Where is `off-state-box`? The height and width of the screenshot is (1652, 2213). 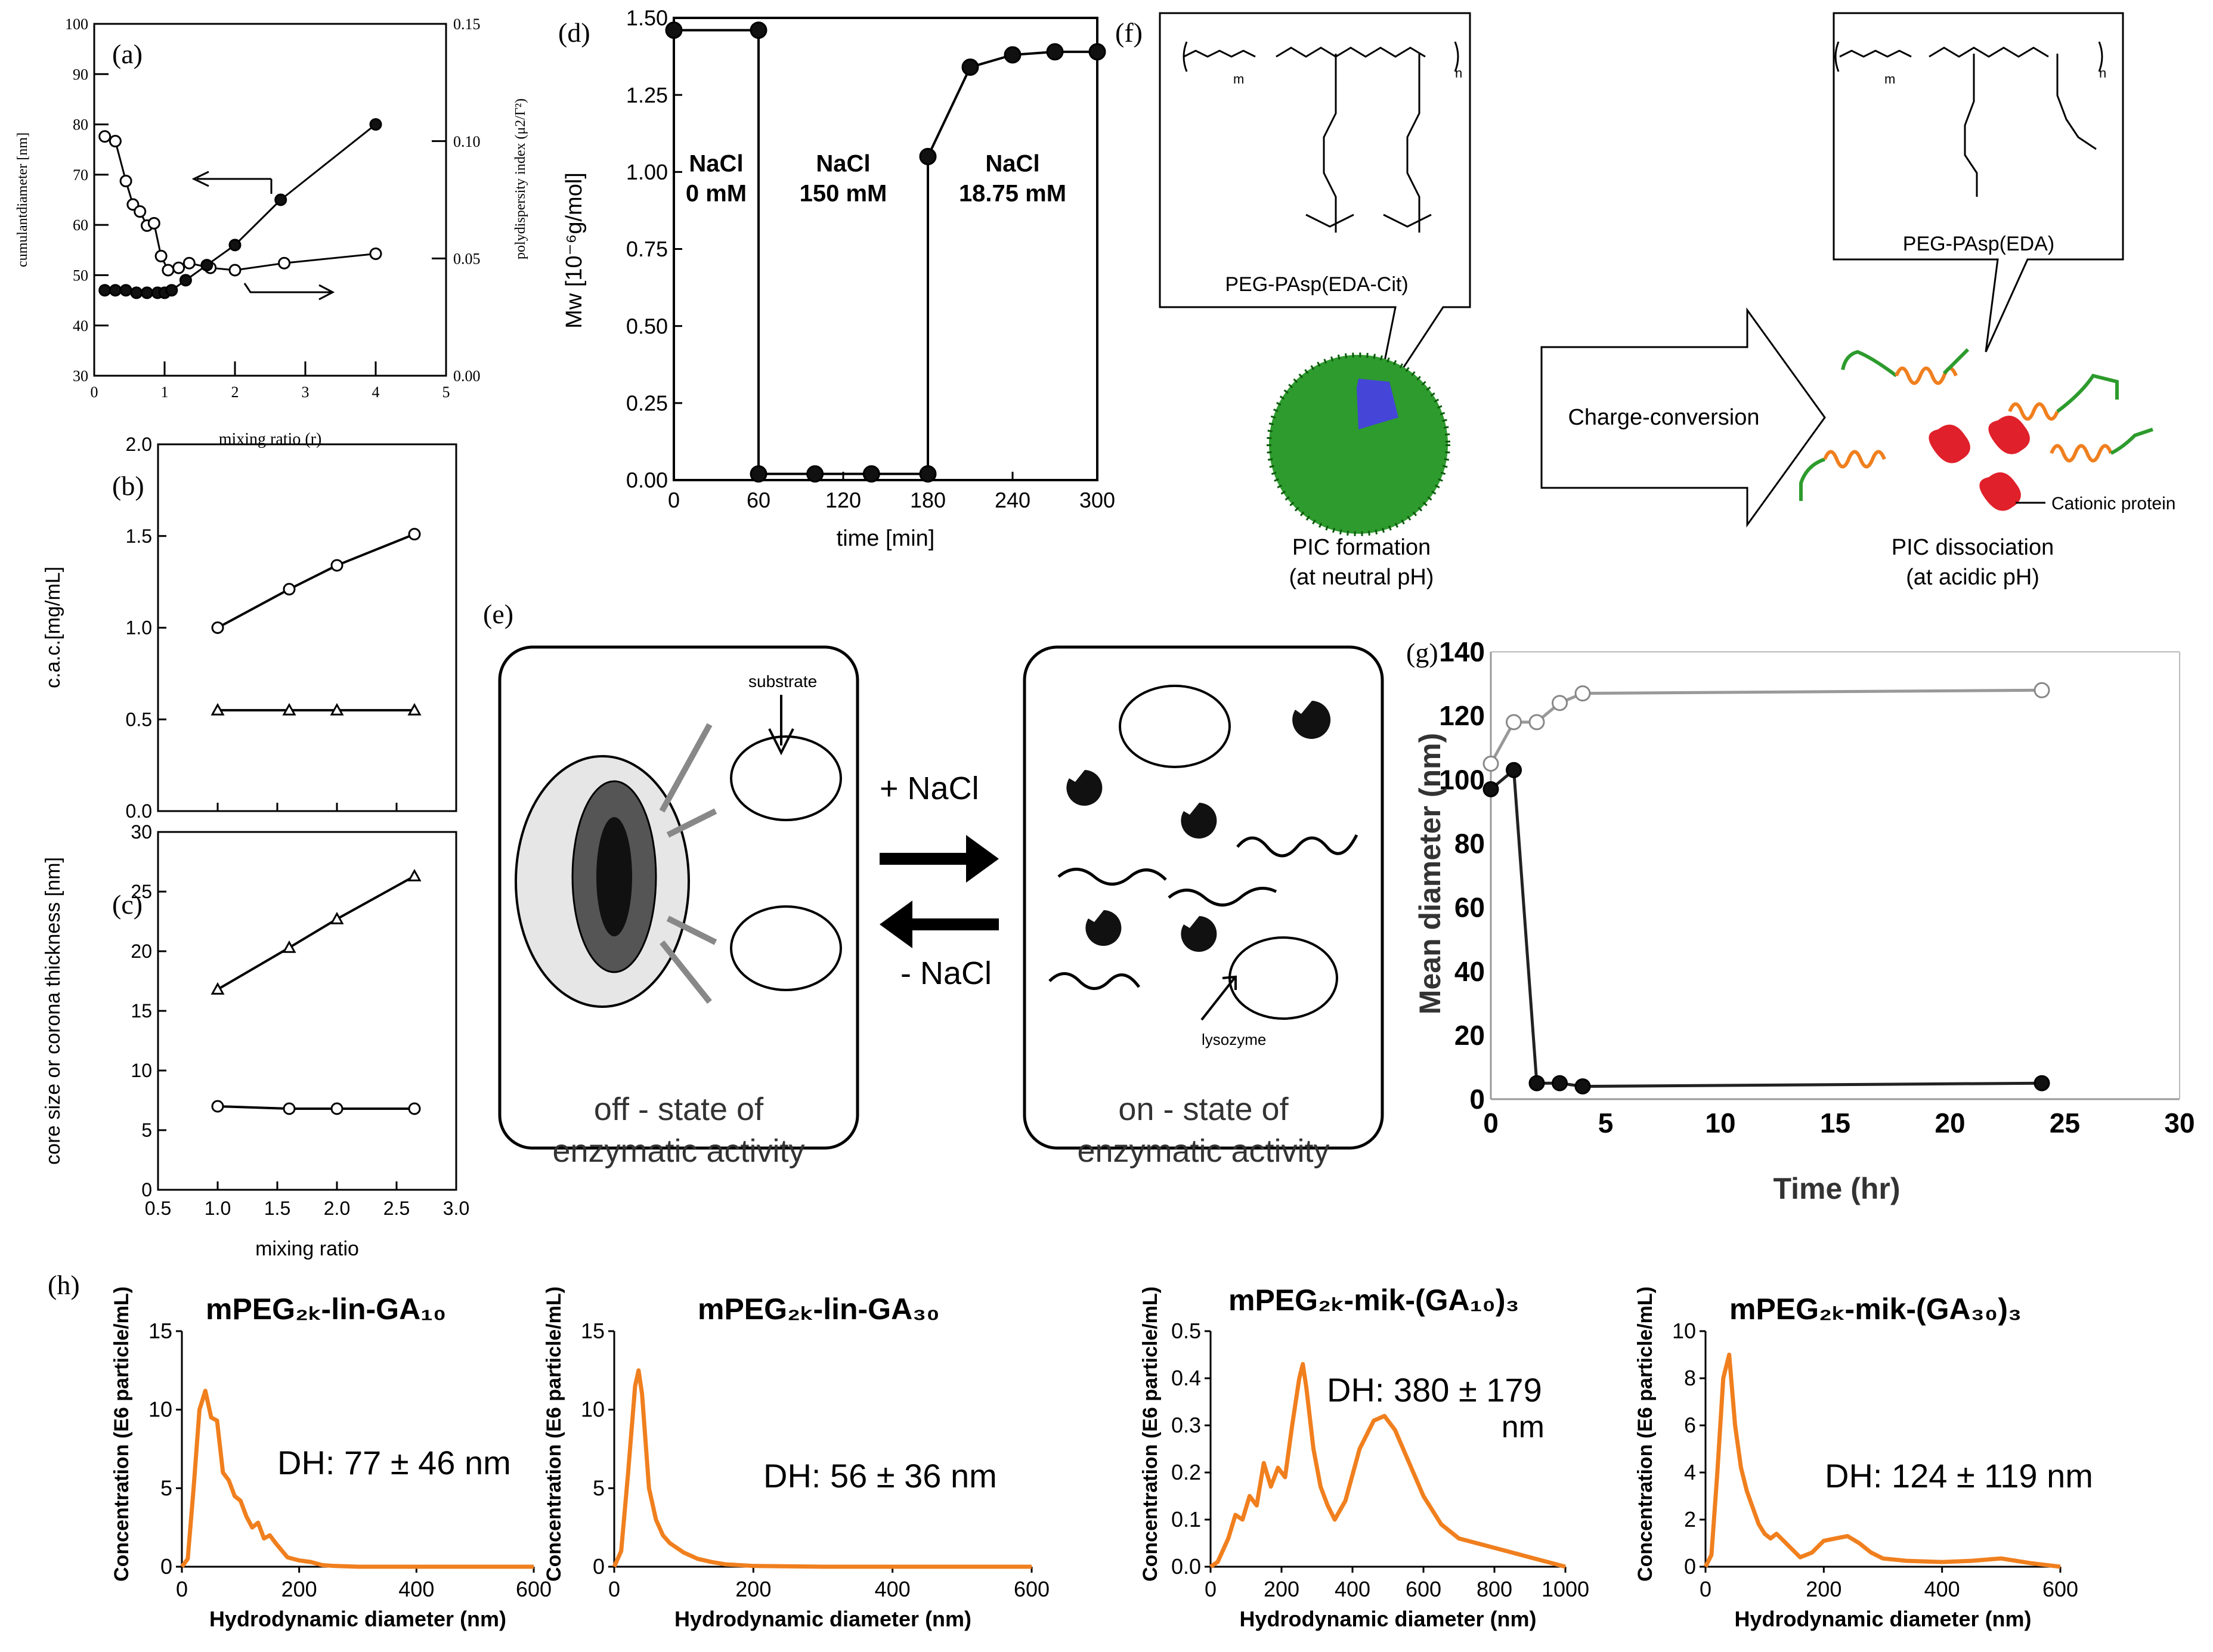
off-state-box is located at coordinates (678, 898).